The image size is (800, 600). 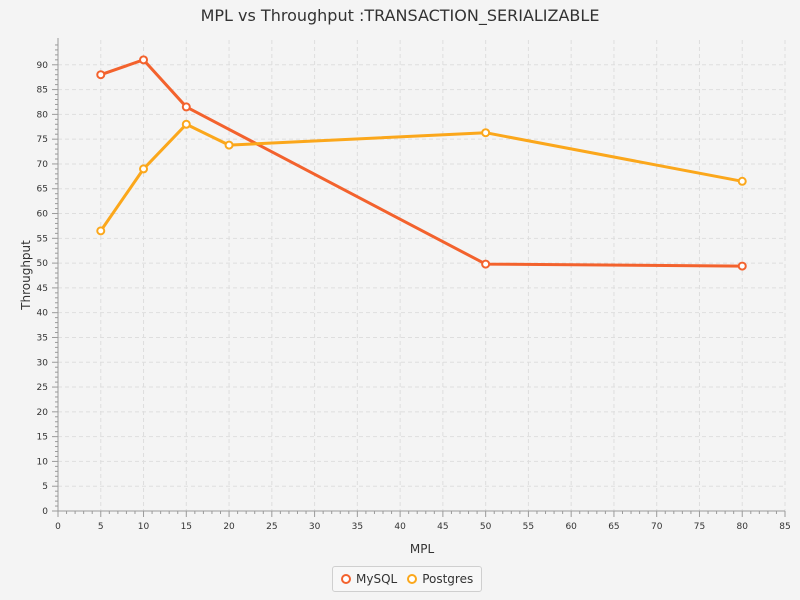 What do you see at coordinates (45, 487) in the screenshot?
I see `y-tick-label: 5` at bounding box center [45, 487].